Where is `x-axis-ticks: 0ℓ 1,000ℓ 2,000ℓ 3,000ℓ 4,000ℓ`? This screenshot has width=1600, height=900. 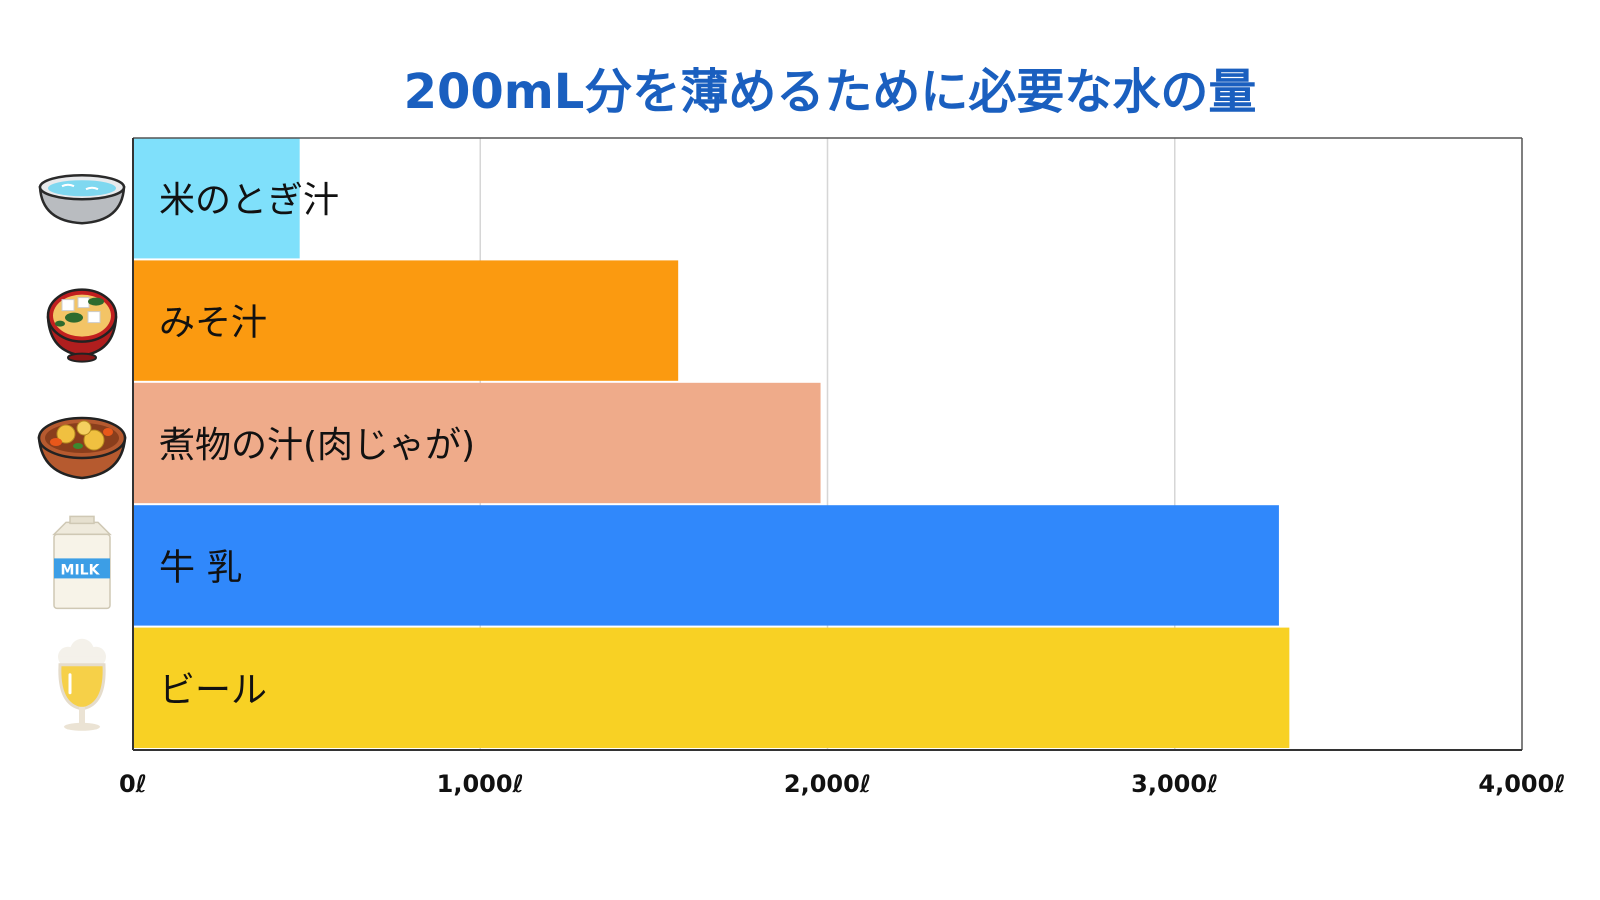
x-axis-ticks: 0ℓ 1,000ℓ 2,000ℓ 3,000ℓ 4,000ℓ is located at coordinates (842, 784).